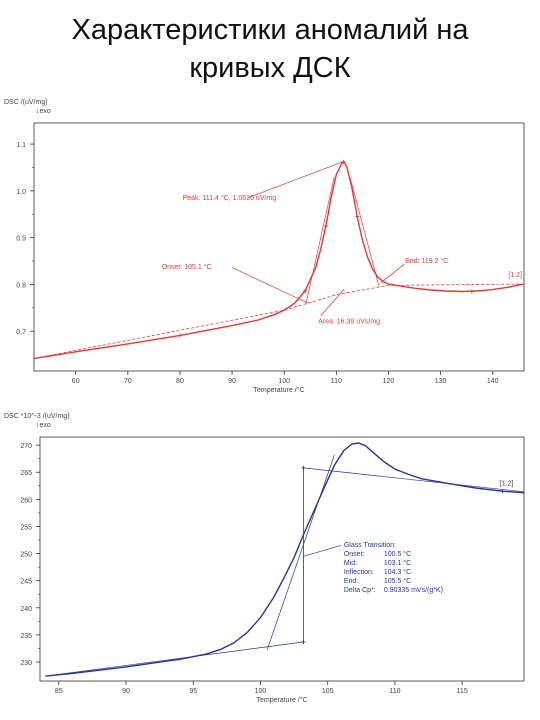  I want to click on area-annotation: Area: 16.39 uVs/mg, so click(349, 322).